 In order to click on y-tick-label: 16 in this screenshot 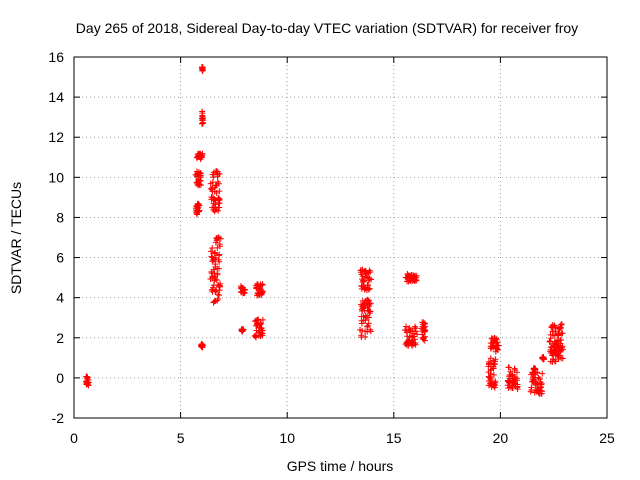, I will do `click(56, 57)`.